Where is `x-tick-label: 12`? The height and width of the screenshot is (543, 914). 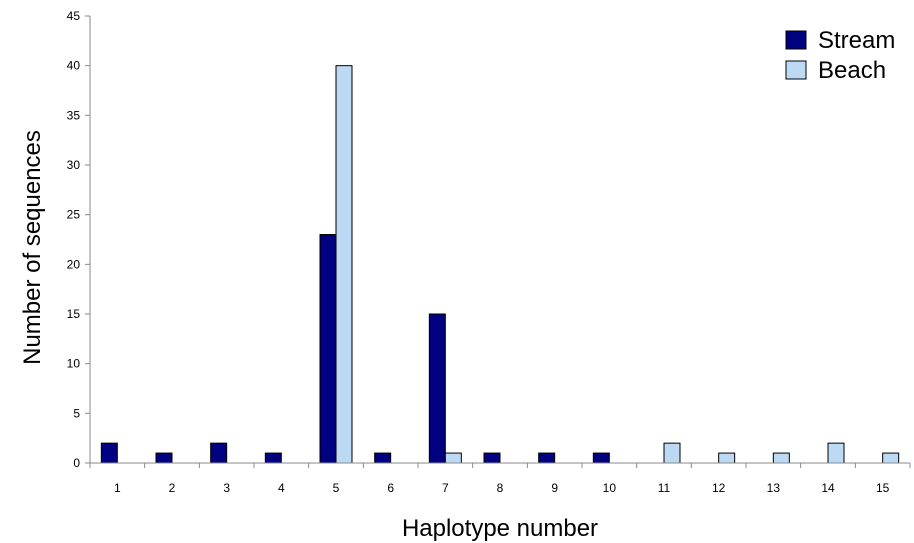
x-tick-label: 12 is located at coordinates (719, 488).